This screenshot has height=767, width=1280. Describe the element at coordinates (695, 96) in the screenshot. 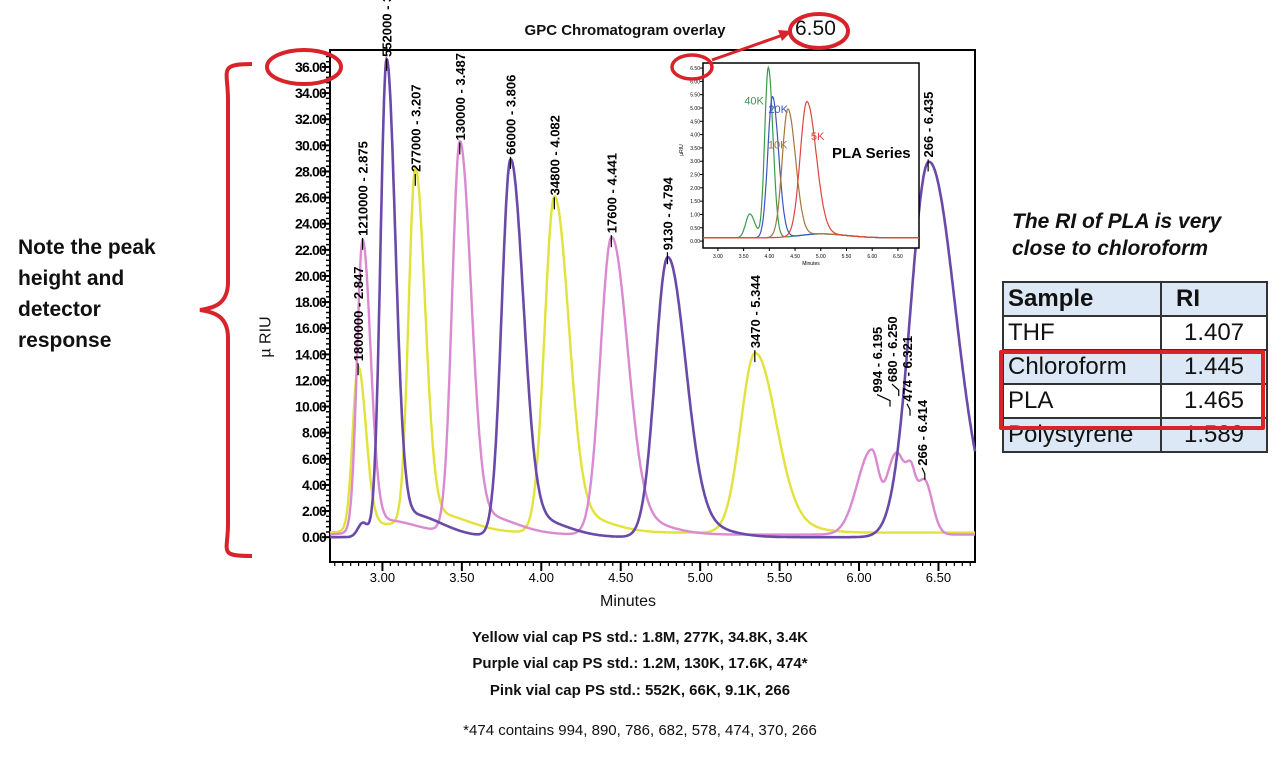

I see `inset-y-tick-label: 5.50` at that location.